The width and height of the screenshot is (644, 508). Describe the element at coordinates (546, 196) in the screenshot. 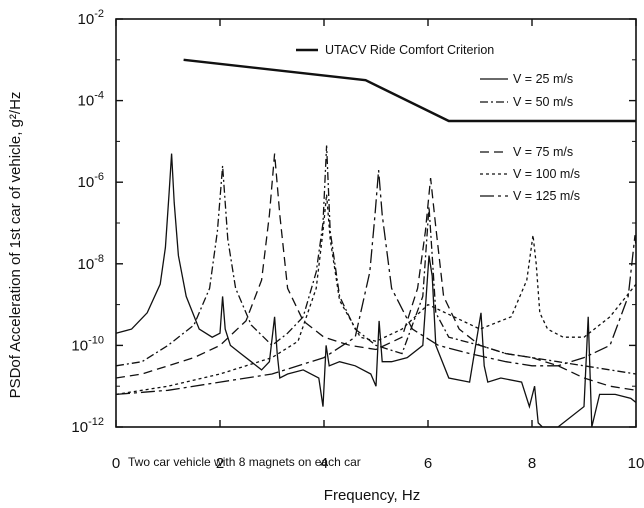

I see `legend-label-5: V = 125 m/s` at that location.